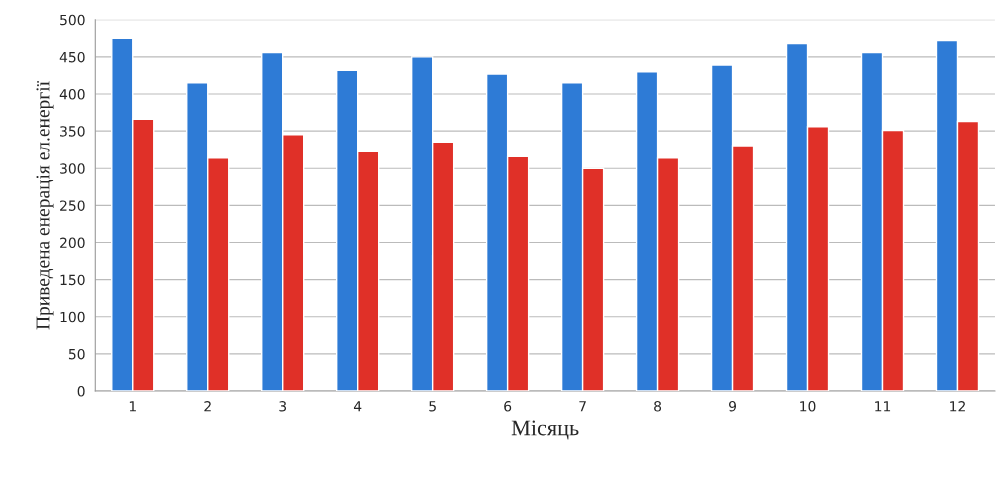 The width and height of the screenshot is (1003, 495). I want to click on y-tick-label: 200, so click(72, 243).